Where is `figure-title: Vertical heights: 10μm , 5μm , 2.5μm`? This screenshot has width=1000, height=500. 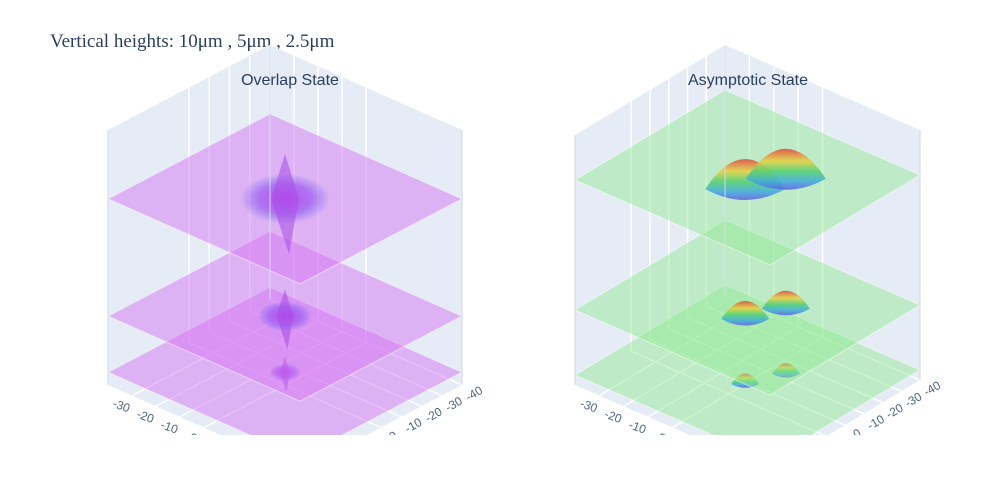 figure-title: Vertical heights: 10μm , 5μm , 2.5μm is located at coordinates (192, 41).